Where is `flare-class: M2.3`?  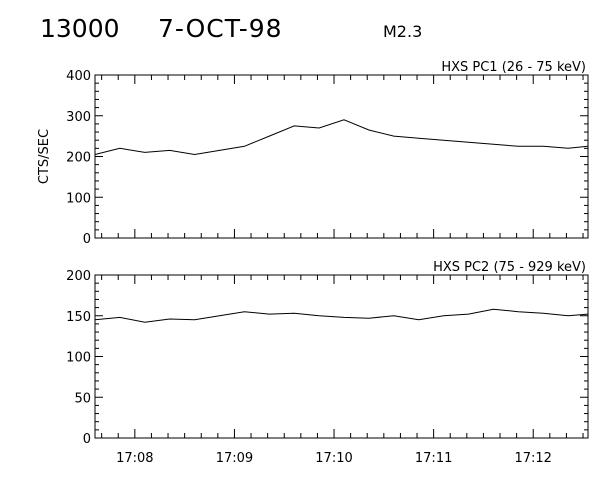
flare-class: M2.3 is located at coordinates (403, 31).